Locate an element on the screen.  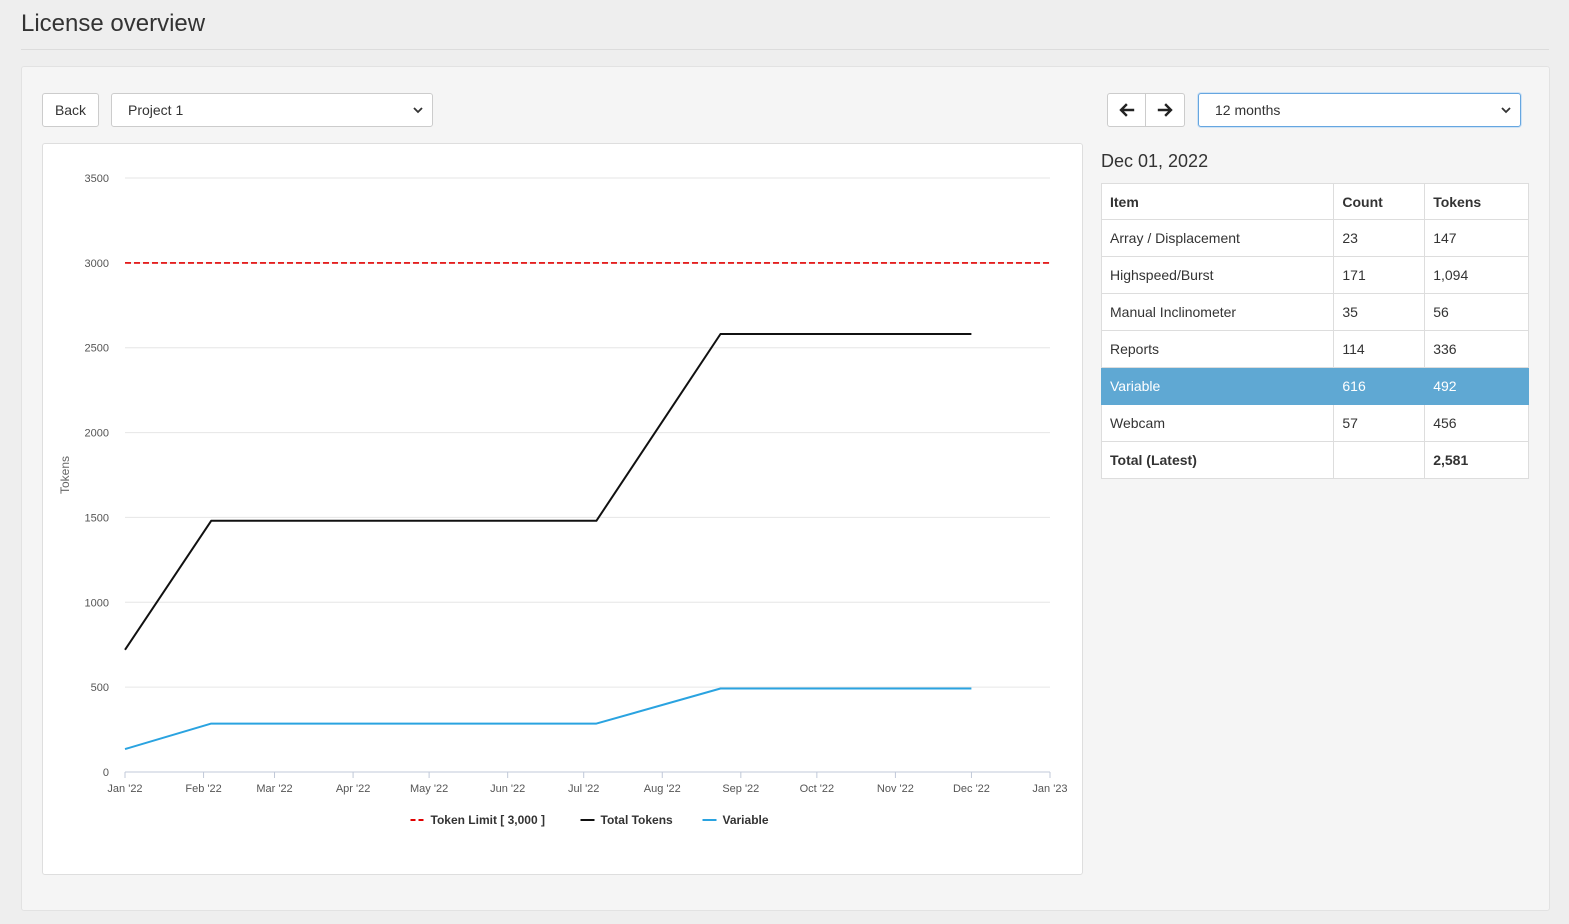
y-tick-label: 0 is located at coordinates (106, 773).